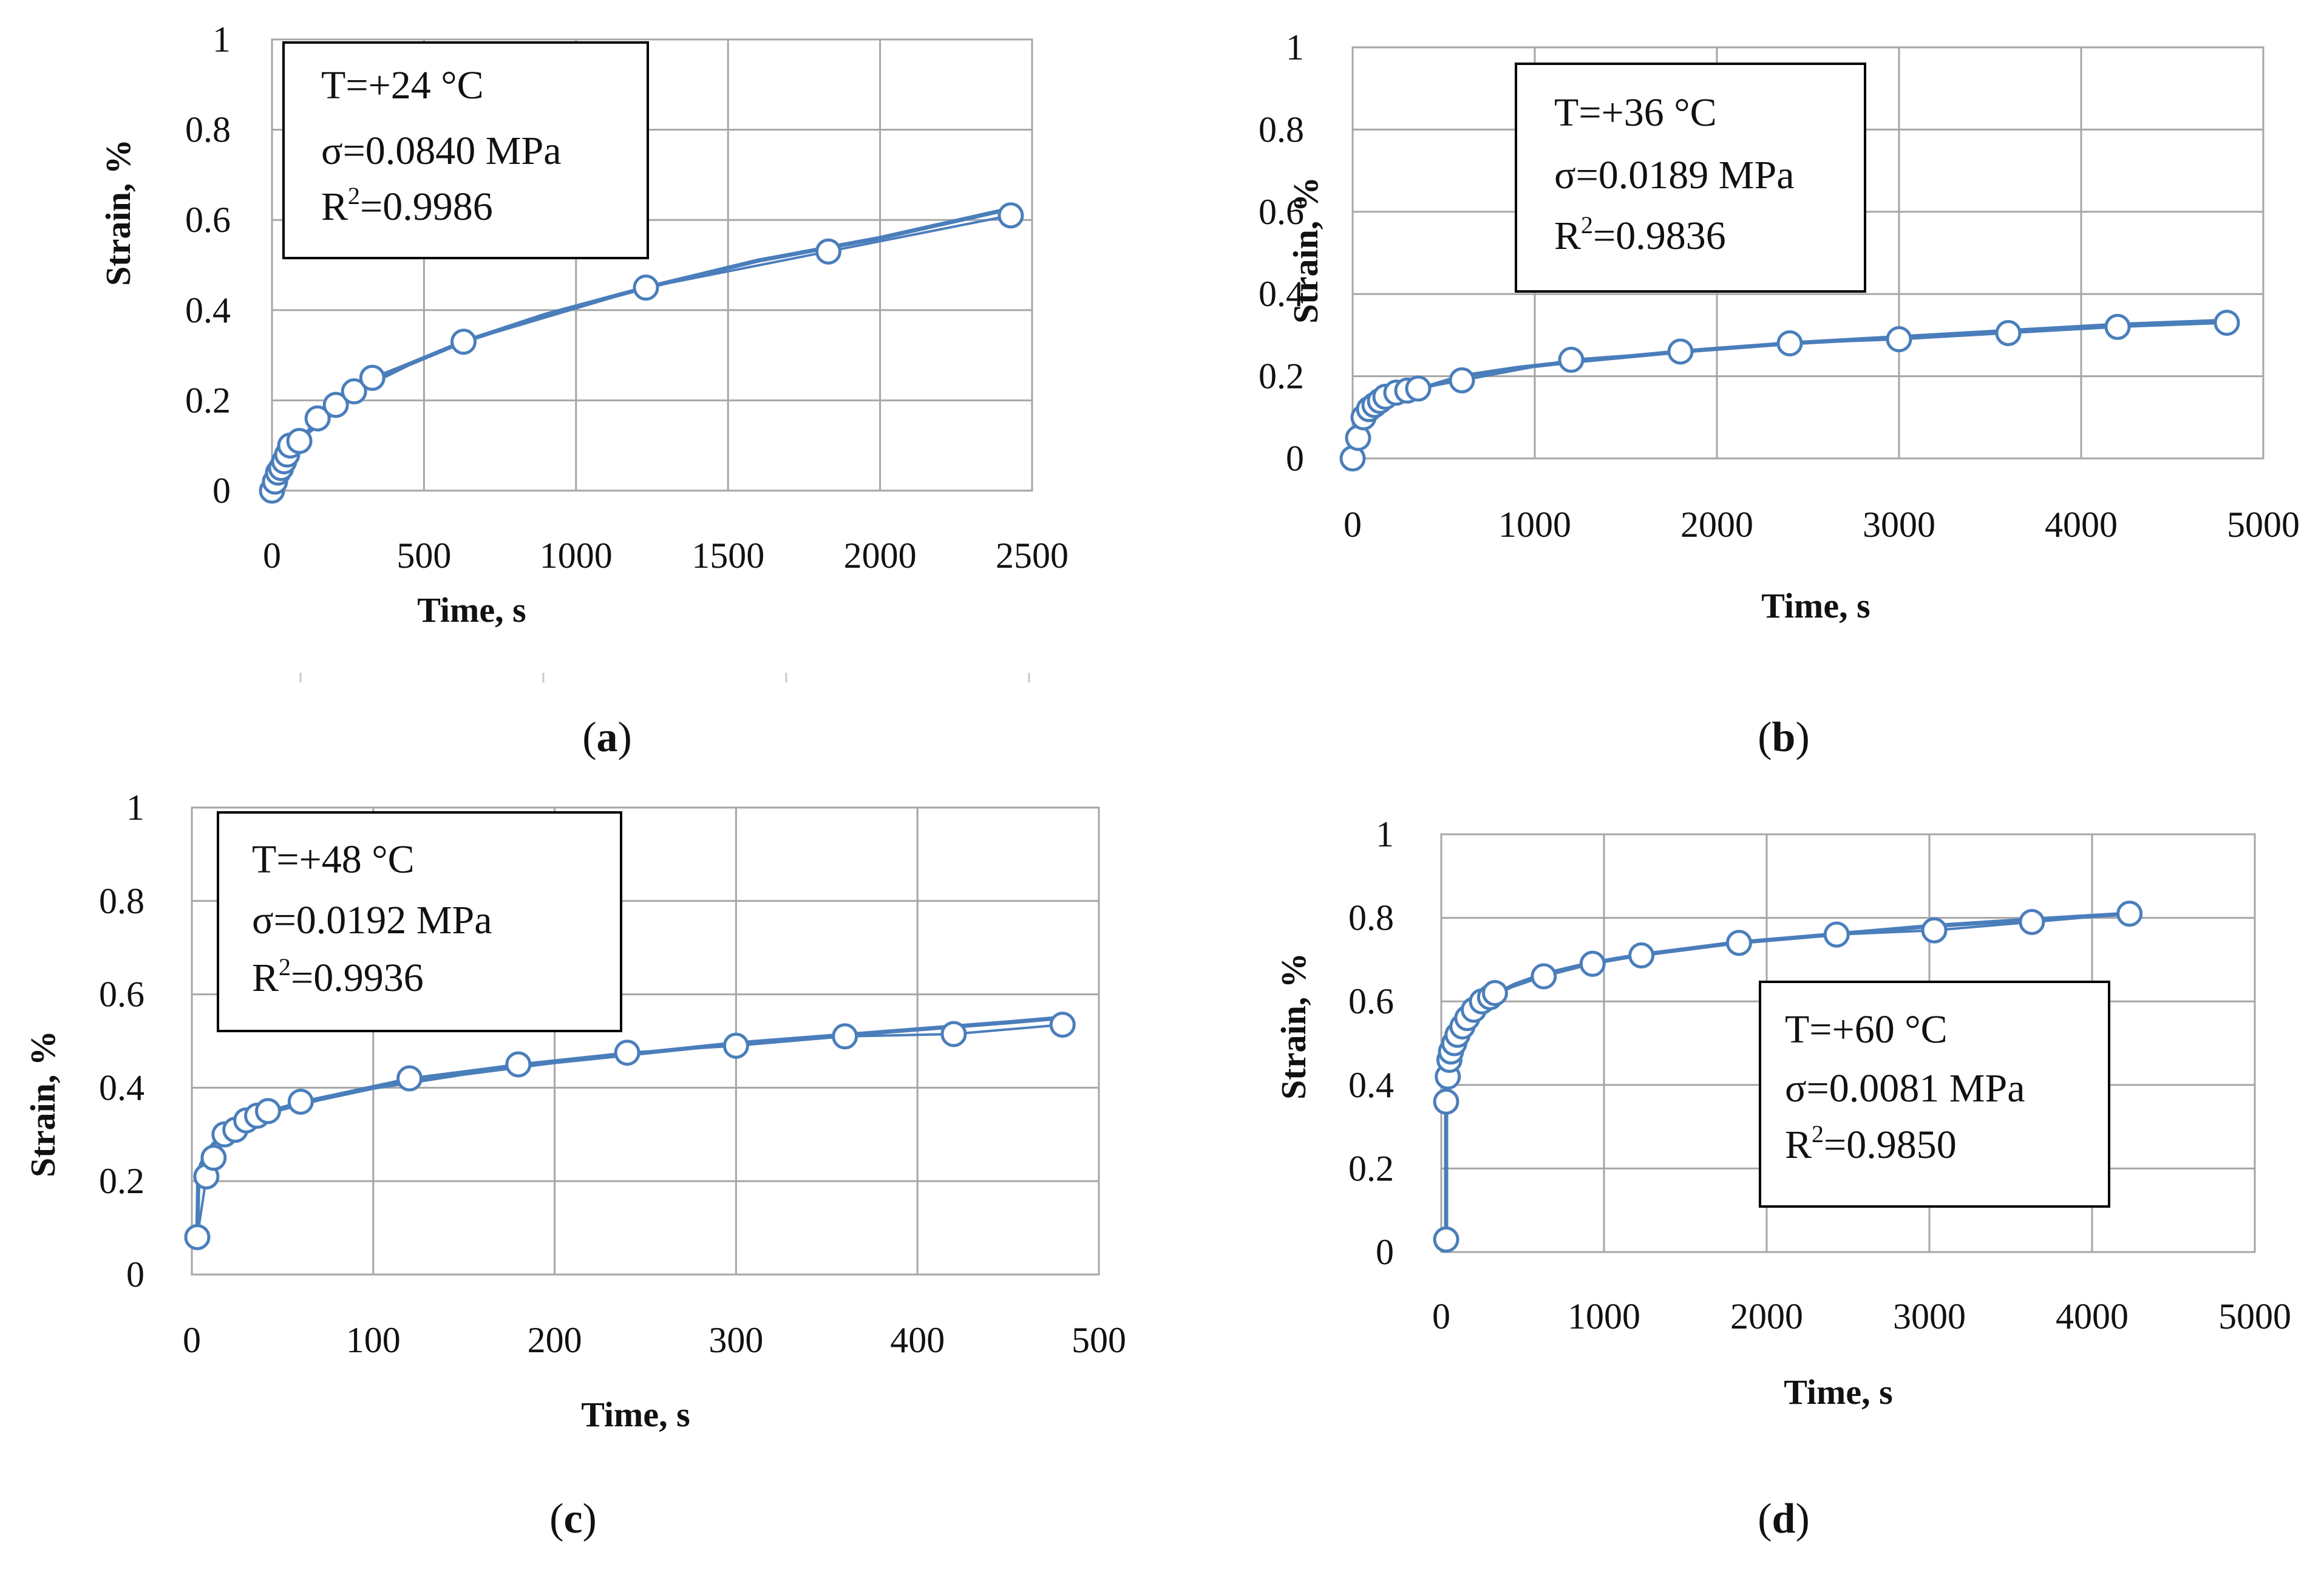  I want to click on chart-a-xticks: 0 500 1000 1500 2000 2500, so click(666, 556).